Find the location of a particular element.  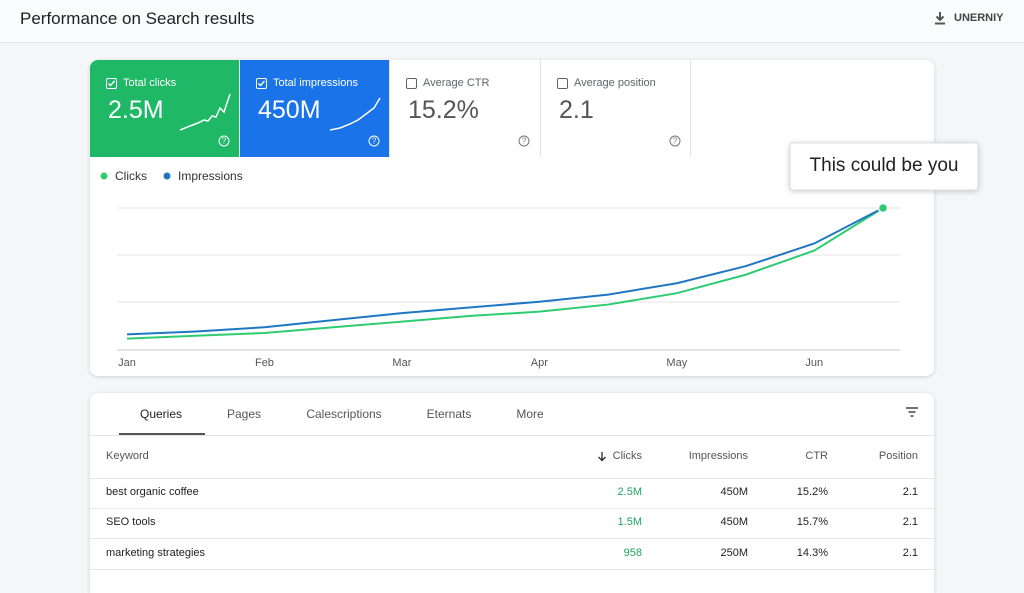

table-cell: SEO tools is located at coordinates (131, 522).